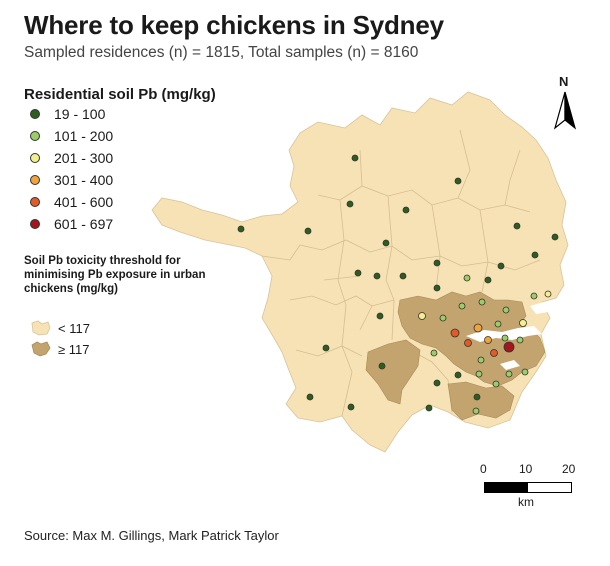 Image resolution: width=610 pixels, height=566 pixels. Describe the element at coordinates (80, 114) in the screenshot. I see `legend-label: 19 - 100` at that location.